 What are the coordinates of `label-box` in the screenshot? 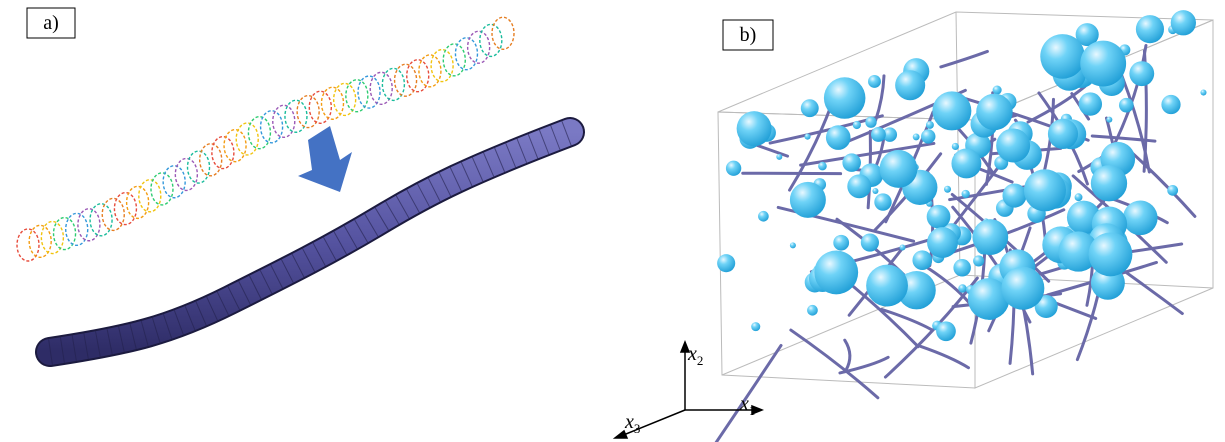 It's located at (51, 23).